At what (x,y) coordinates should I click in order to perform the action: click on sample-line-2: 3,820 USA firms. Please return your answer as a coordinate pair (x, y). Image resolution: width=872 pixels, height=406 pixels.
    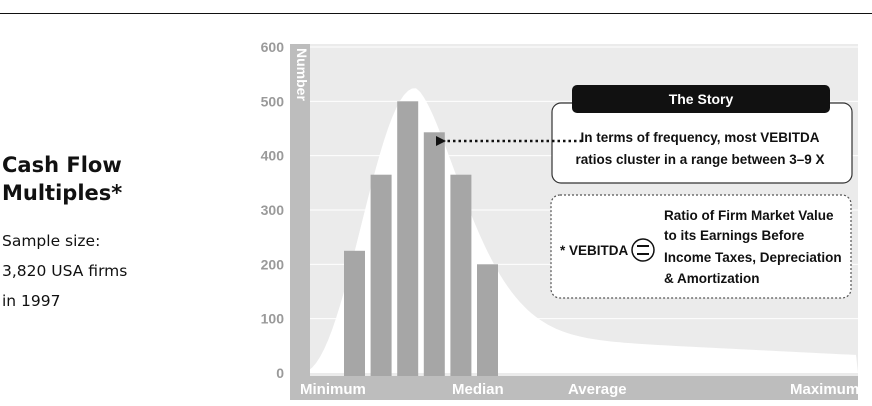
    Looking at the image, I should click on (65, 271).